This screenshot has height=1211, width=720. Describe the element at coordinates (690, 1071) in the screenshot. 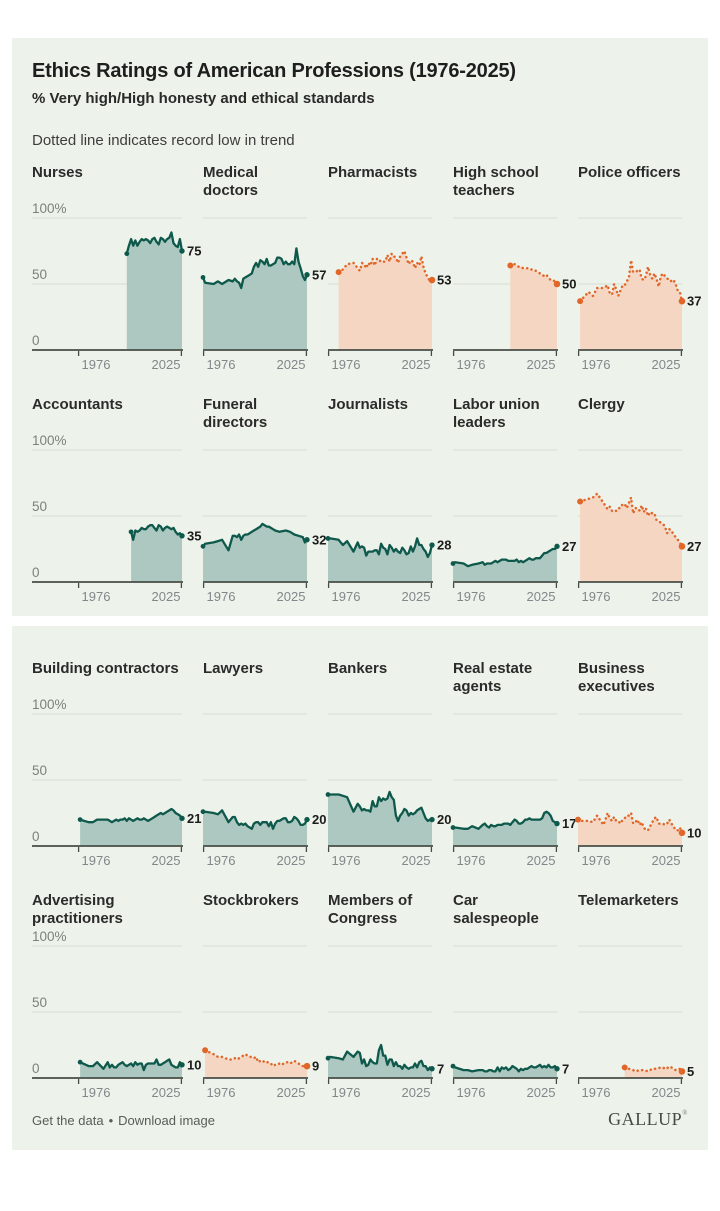

I see `end-value-label: 5` at that location.